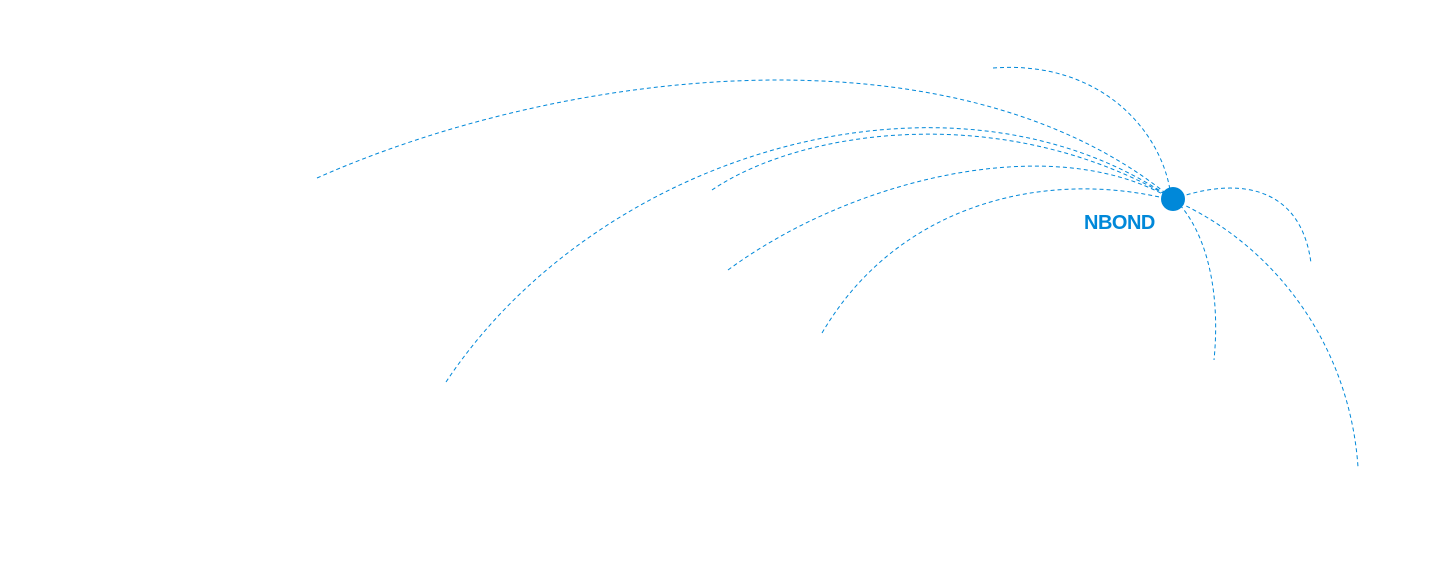 The image size is (1450, 576). What do you see at coordinates (1119, 223) in the screenshot?
I see `node-label: NBOND` at bounding box center [1119, 223].